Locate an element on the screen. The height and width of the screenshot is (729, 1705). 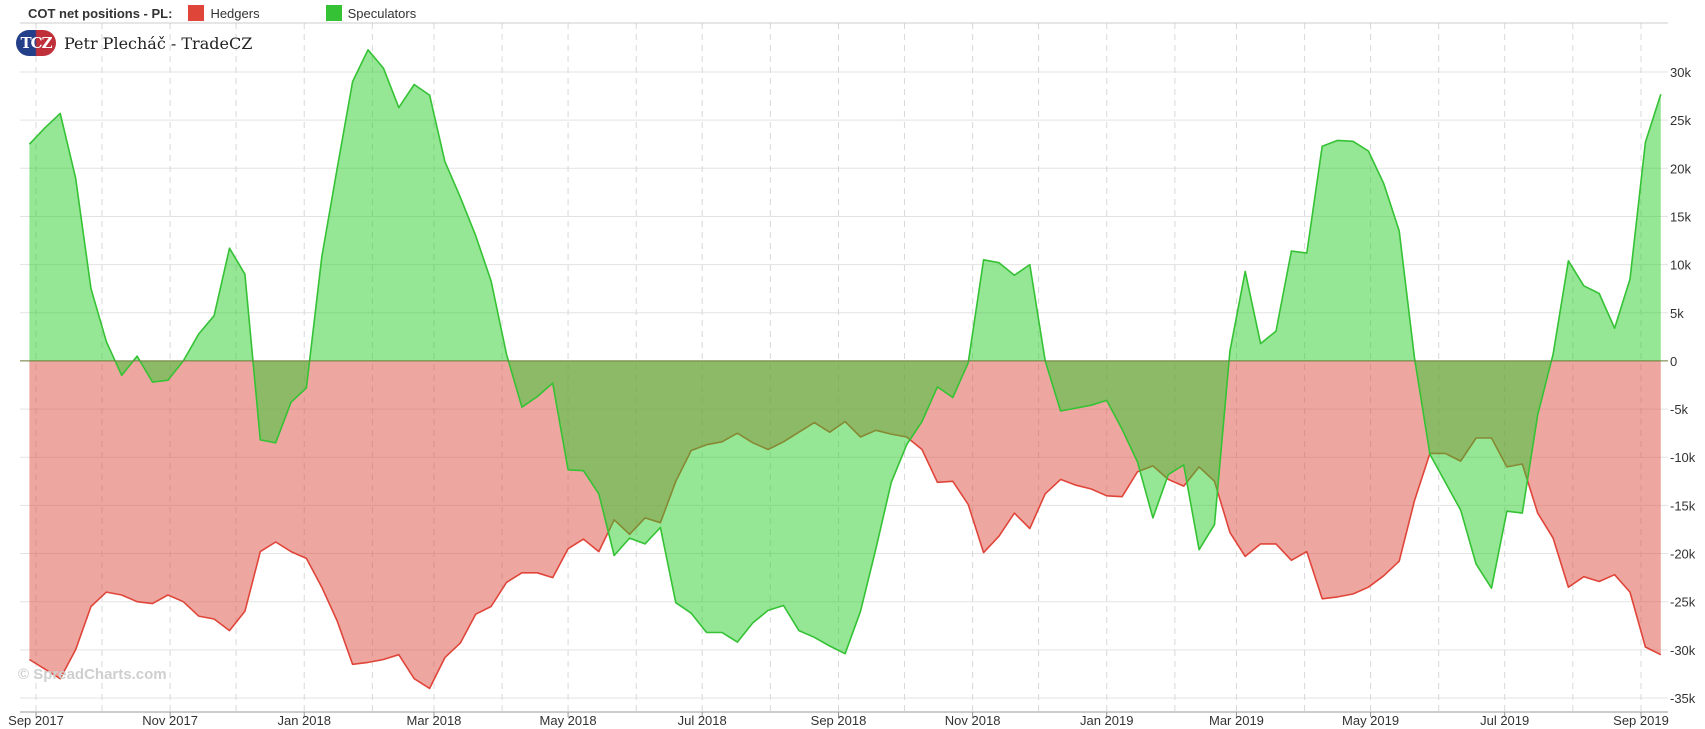
x-tick-label: Nov 2017 is located at coordinates (170, 720).